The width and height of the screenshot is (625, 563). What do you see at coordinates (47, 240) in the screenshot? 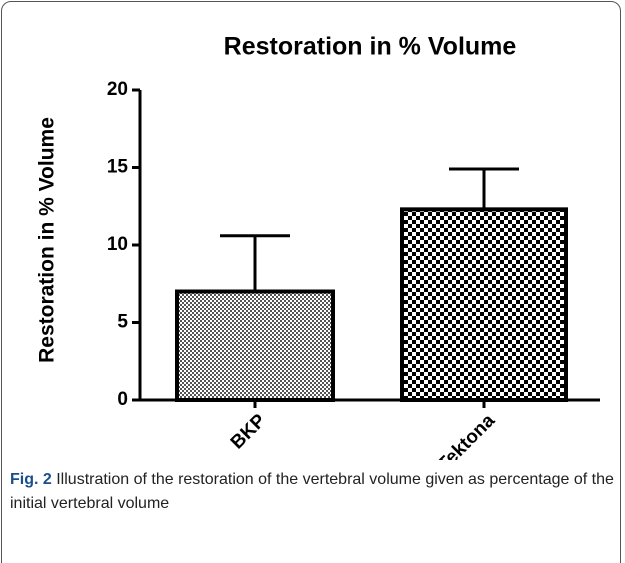
I see `y-axis-label: Restoration in % Volume` at bounding box center [47, 240].